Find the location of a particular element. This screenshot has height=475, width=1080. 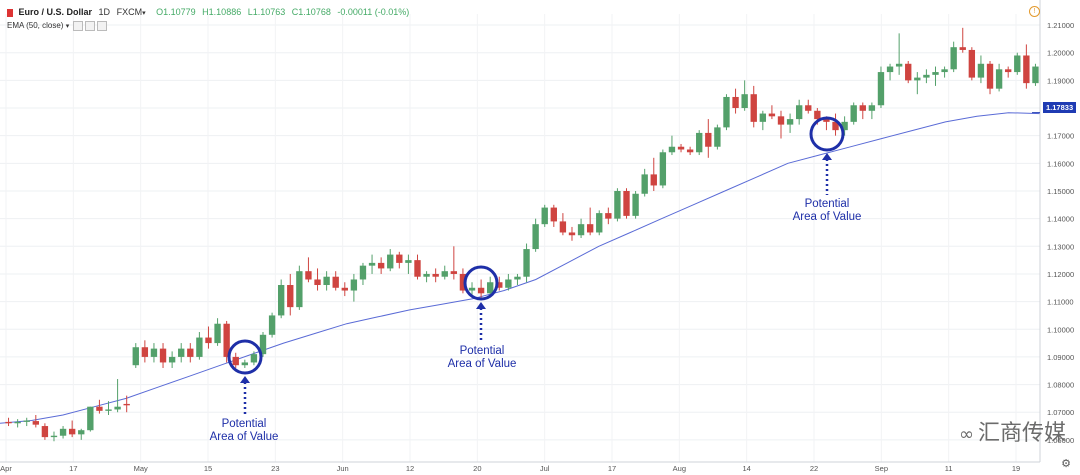

y-tick-label: 1.15000 is located at coordinates (1060, 191).